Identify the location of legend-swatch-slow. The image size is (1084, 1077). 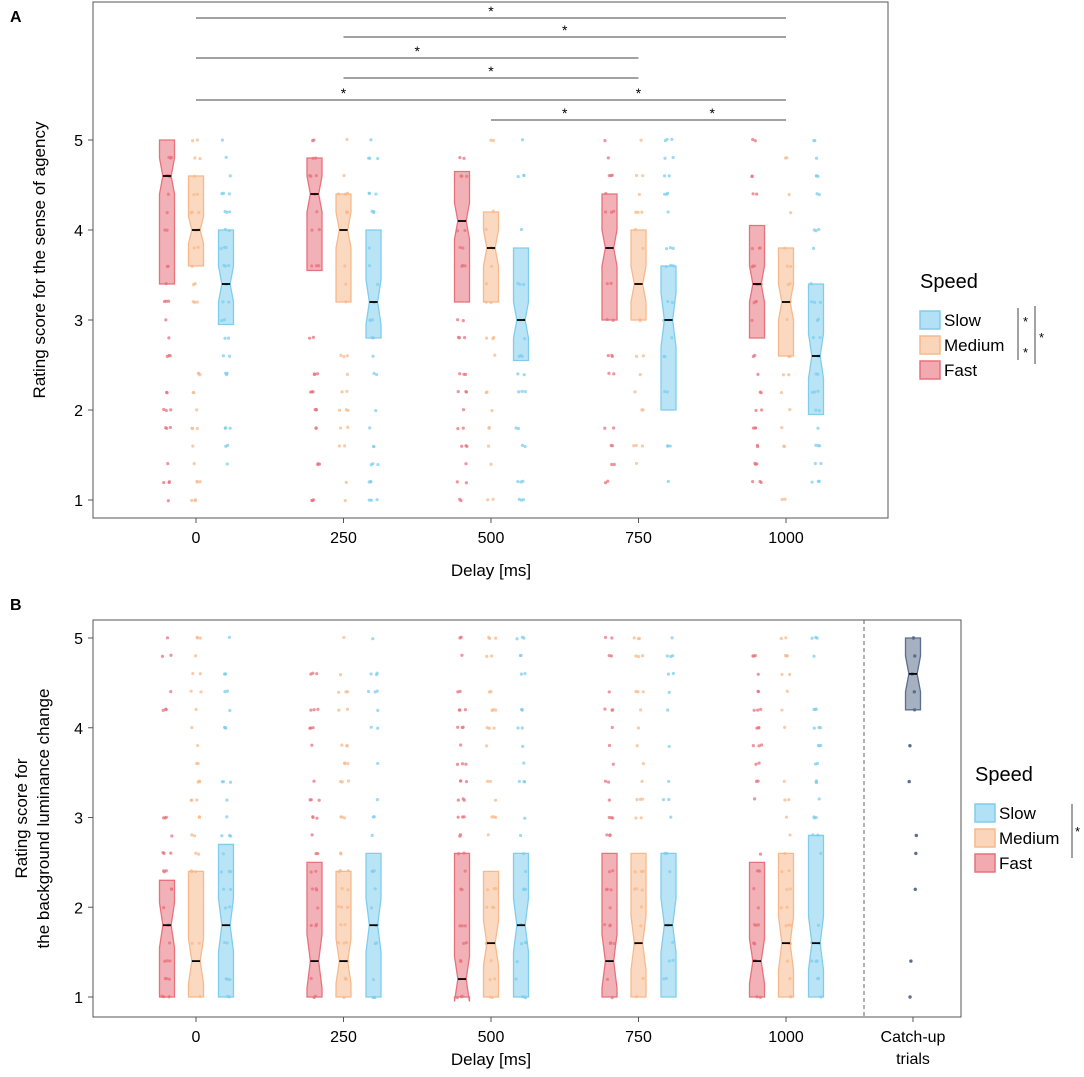
(985, 813).